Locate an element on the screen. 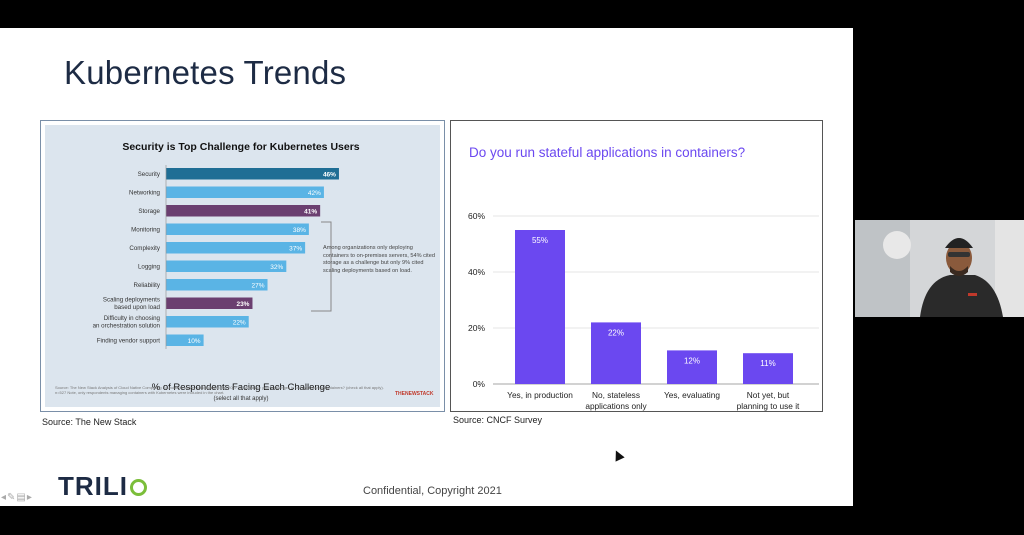 Image resolution: width=1024 pixels, height=535 pixels. right-bar-value-label: 22% is located at coordinates (616, 332).